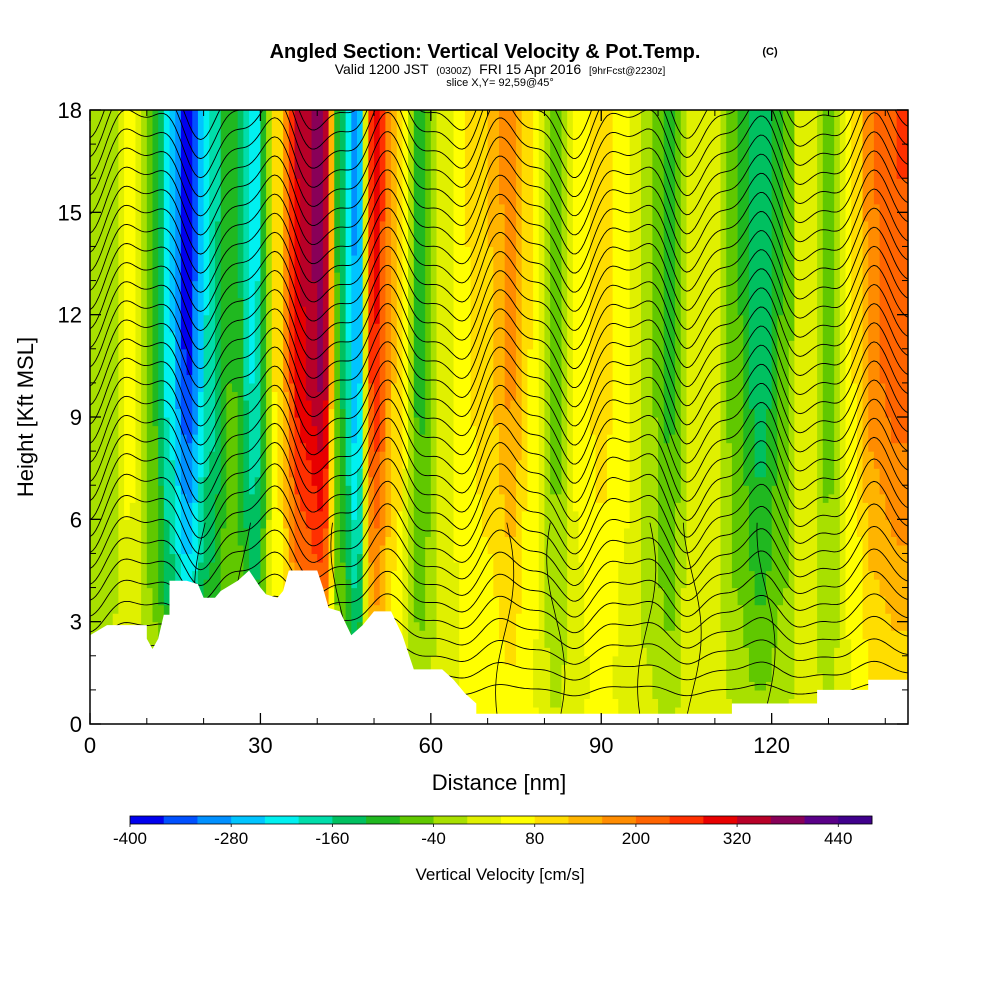 The image size is (1000, 1005). Describe the element at coordinates (76, 417) in the screenshot. I see `y-tick-label: 9` at that location.